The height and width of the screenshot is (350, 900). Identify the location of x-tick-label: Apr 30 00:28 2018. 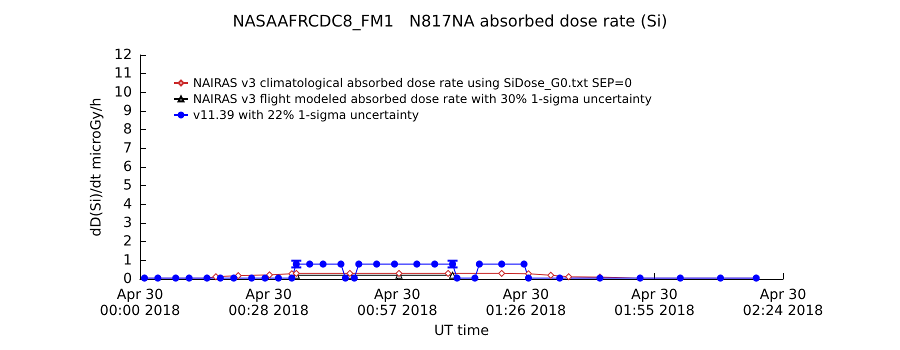
(268, 303).